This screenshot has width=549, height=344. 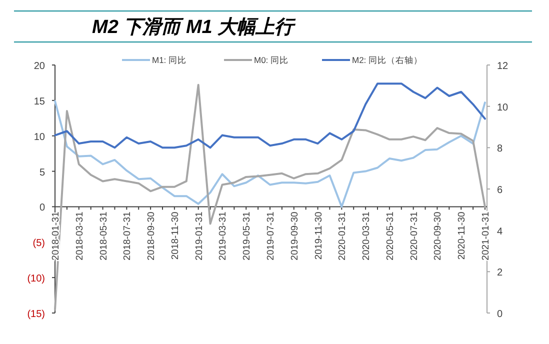 What do you see at coordinates (390, 236) in the screenshot?
I see `x-tick-label: 2020-05-31` at bounding box center [390, 236].